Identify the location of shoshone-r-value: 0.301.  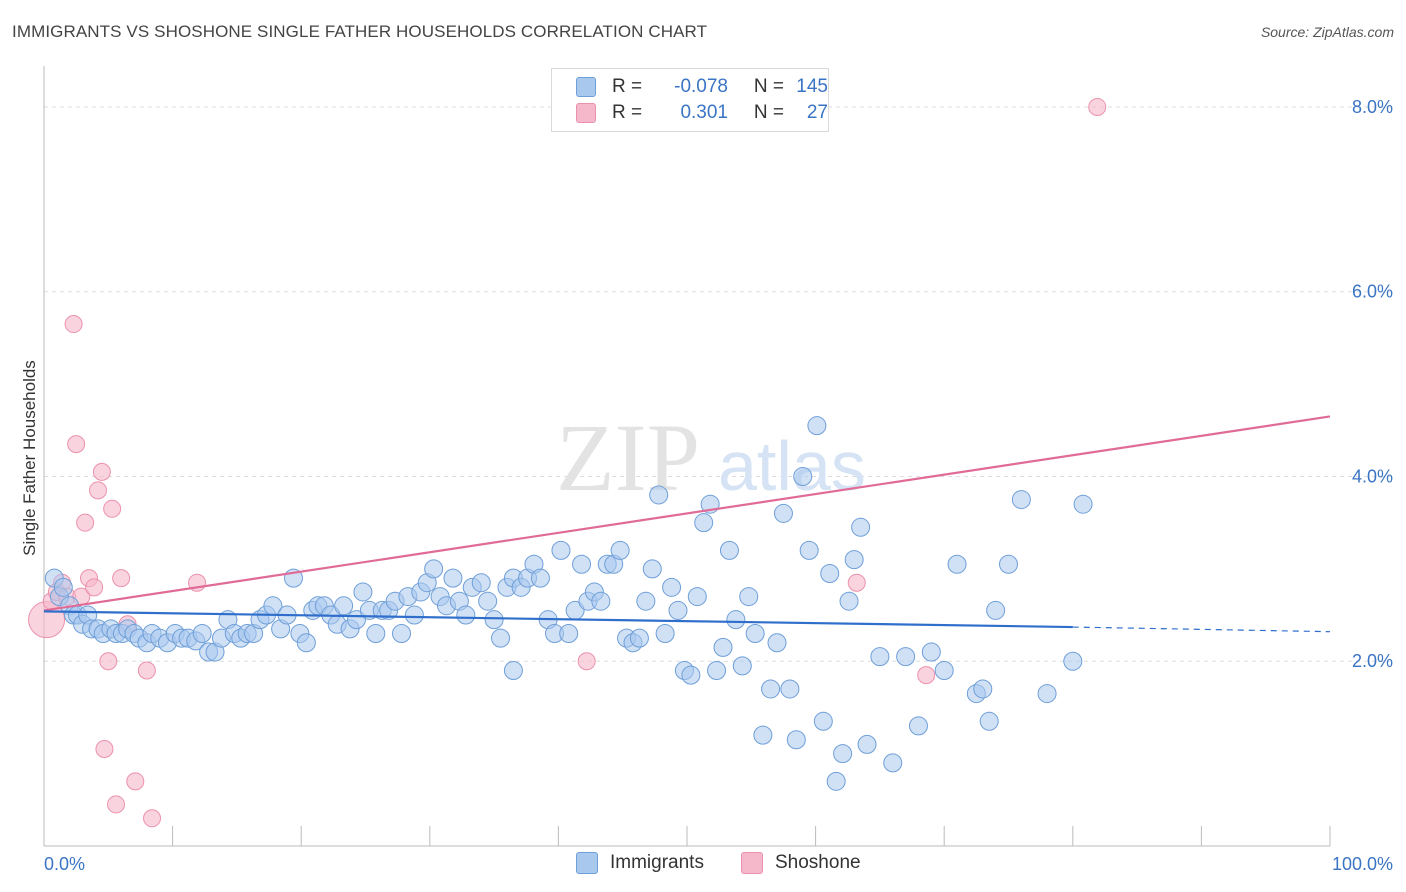
(704, 112).